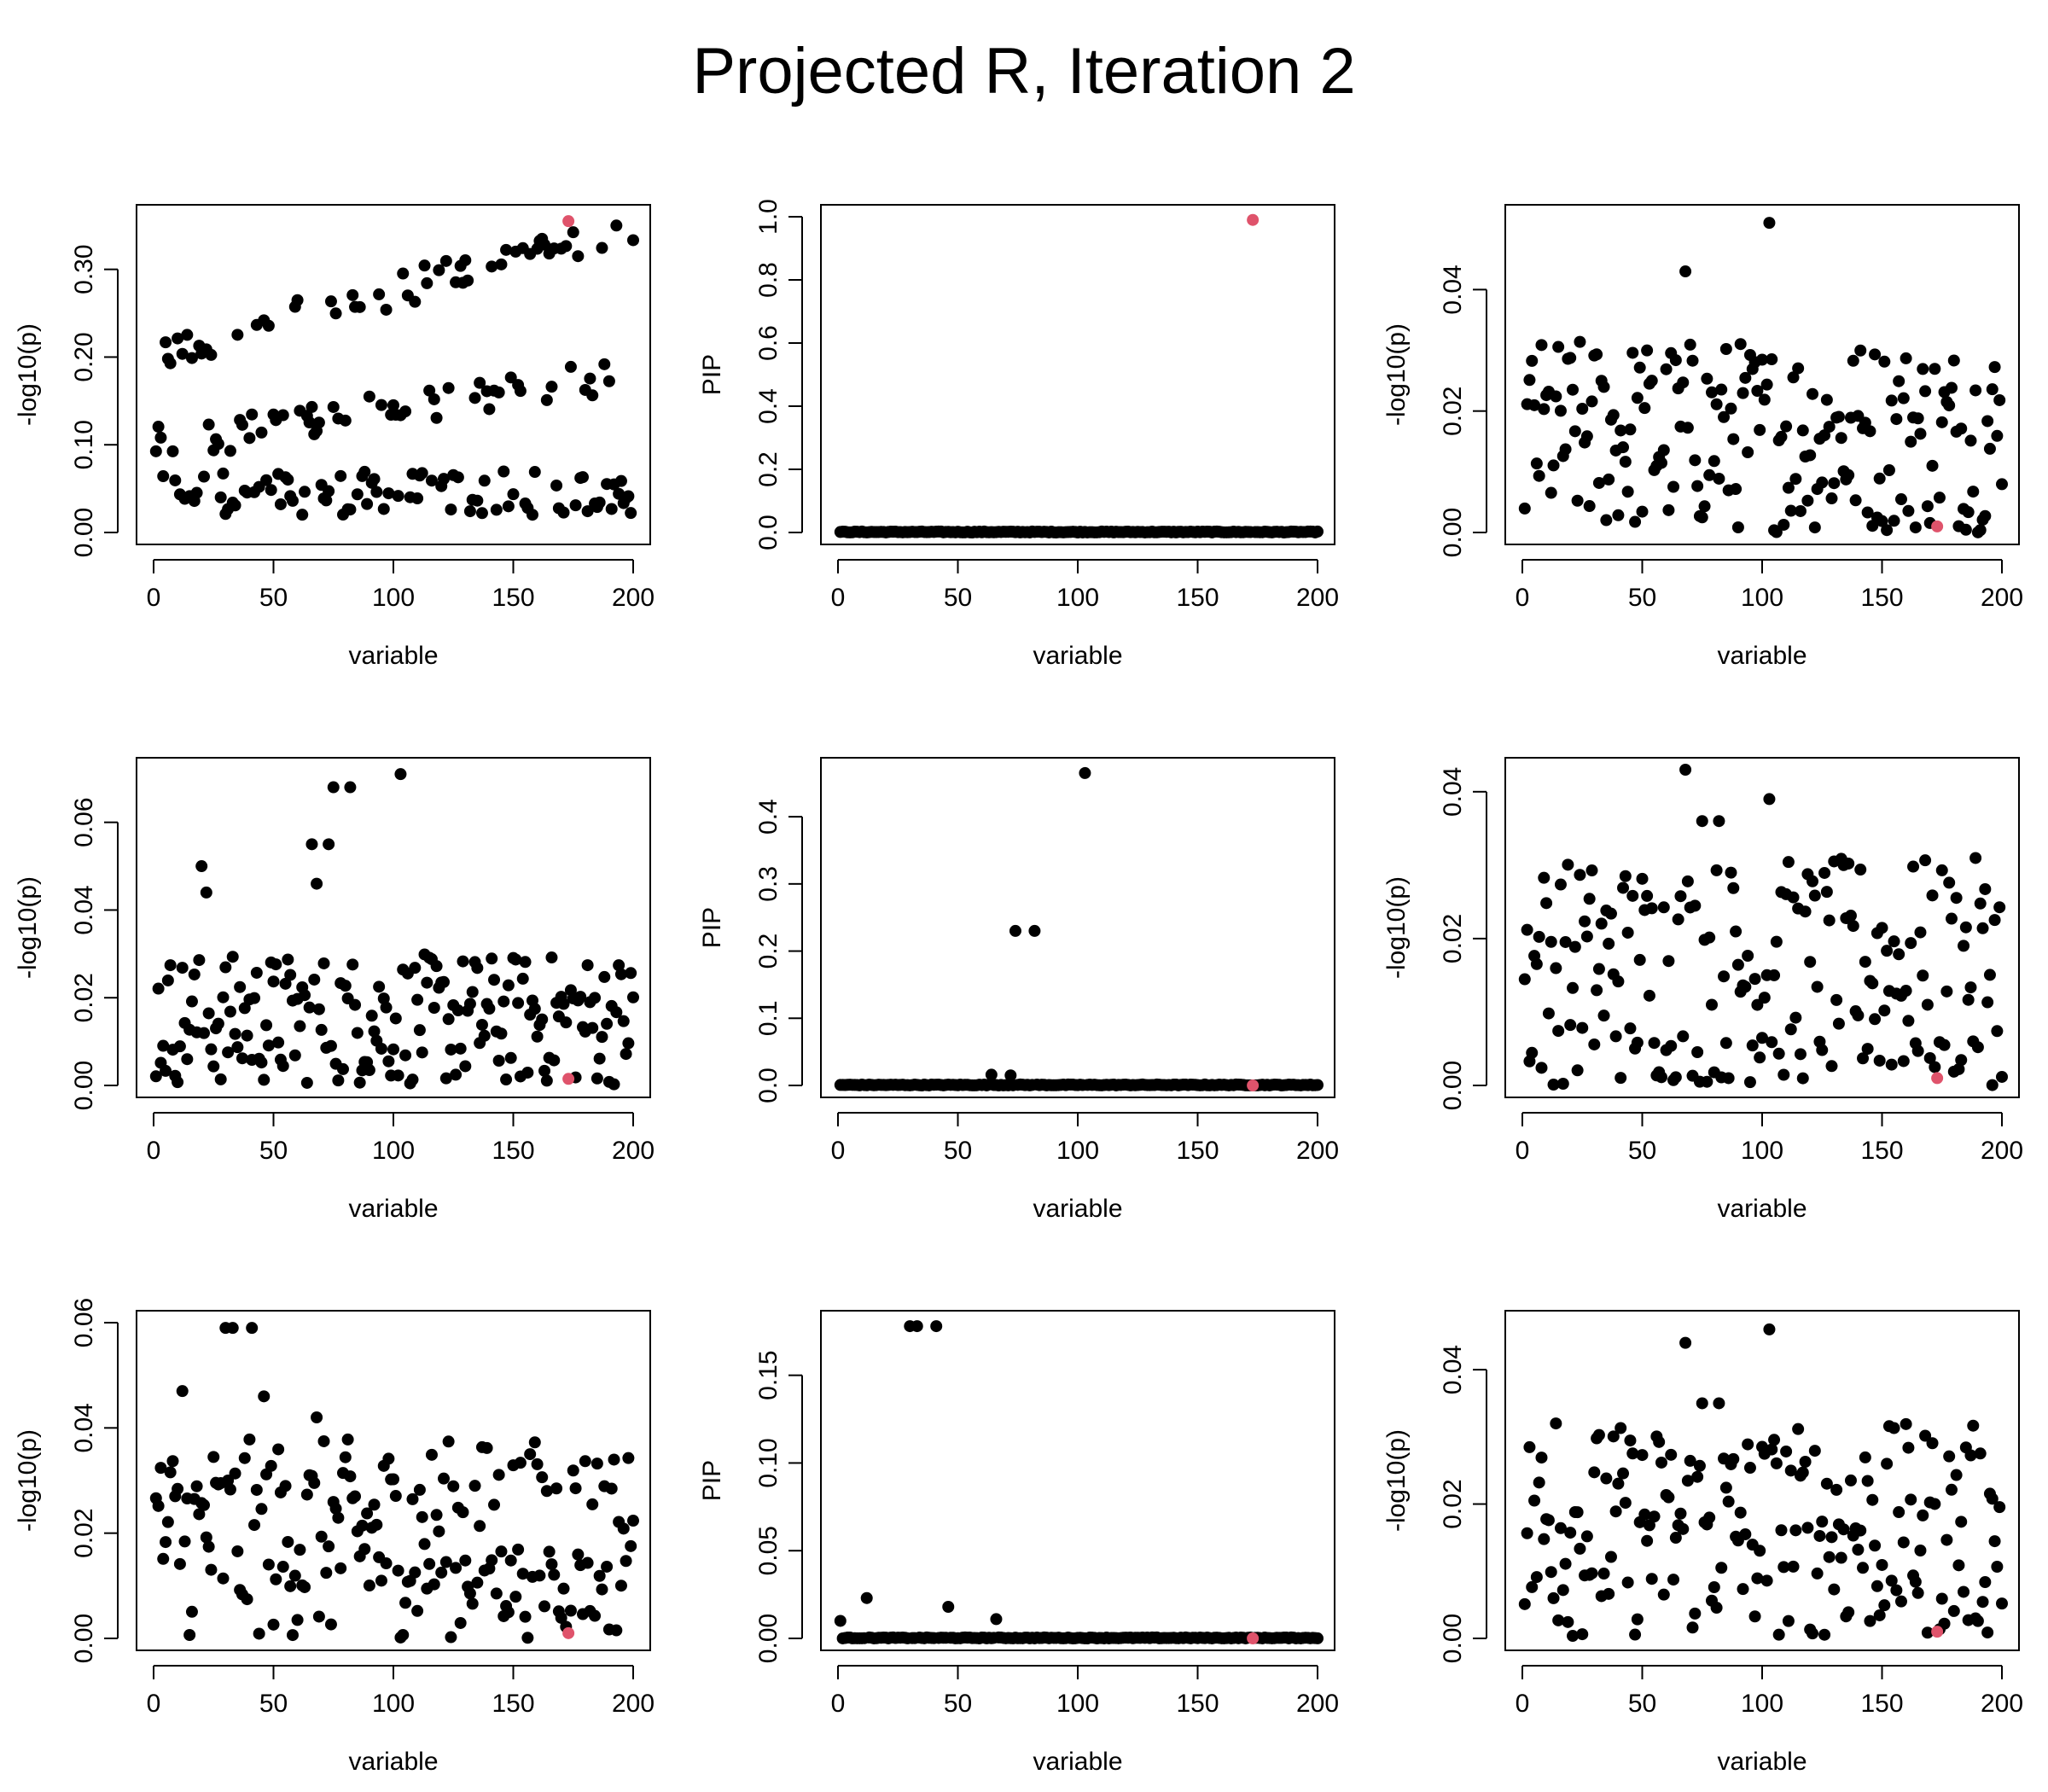  I want to click on panel-row3-col3-x-tick-label: 150, so click(1882, 1704).